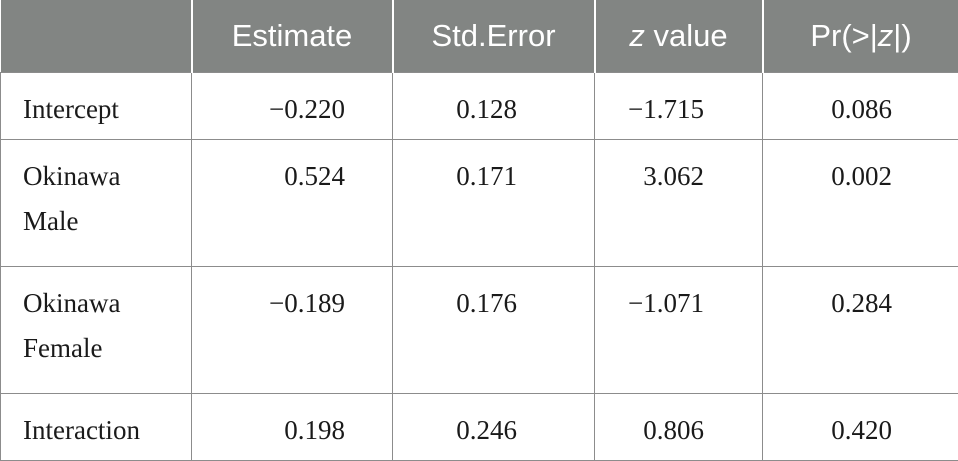  What do you see at coordinates (314, 430) in the screenshot?
I see `estimate-value: 0.198` at bounding box center [314, 430].